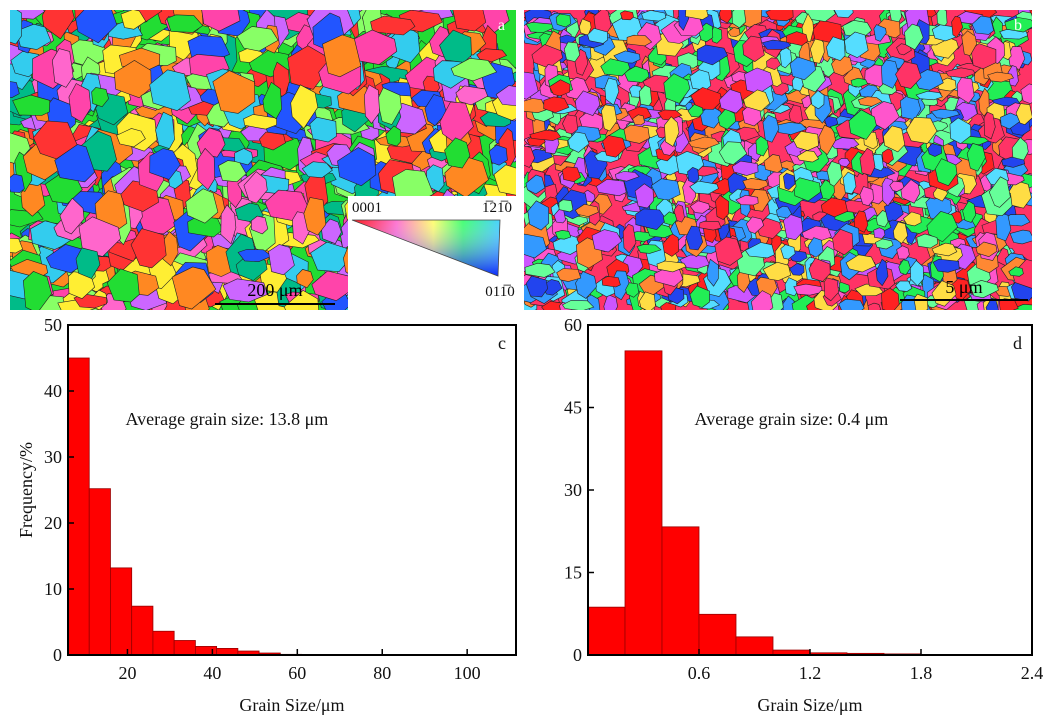 The height and width of the screenshot is (716, 1051). I want to click on x-tick-label: 100, so click(467, 673).